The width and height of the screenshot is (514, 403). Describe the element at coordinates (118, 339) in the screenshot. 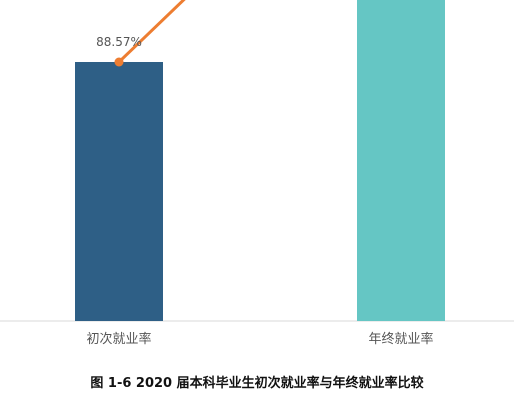

I see `category-label-1: 初次就业率` at that location.